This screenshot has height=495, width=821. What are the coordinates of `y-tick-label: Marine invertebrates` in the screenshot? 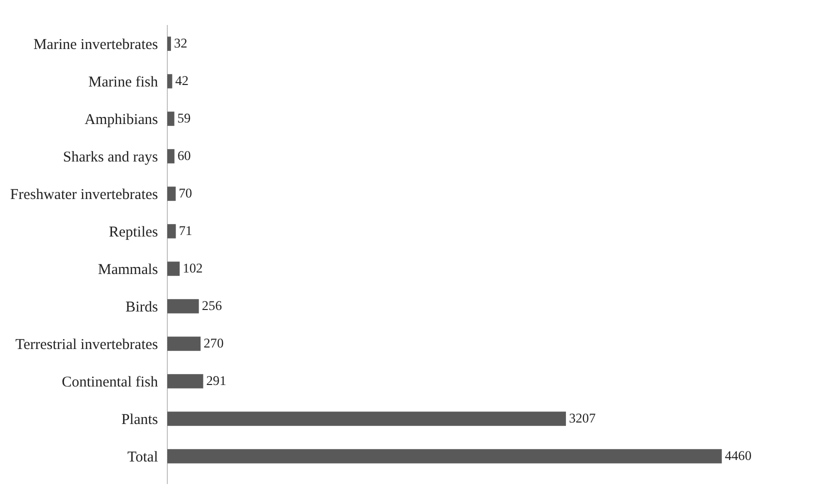 It's located at (95, 45).